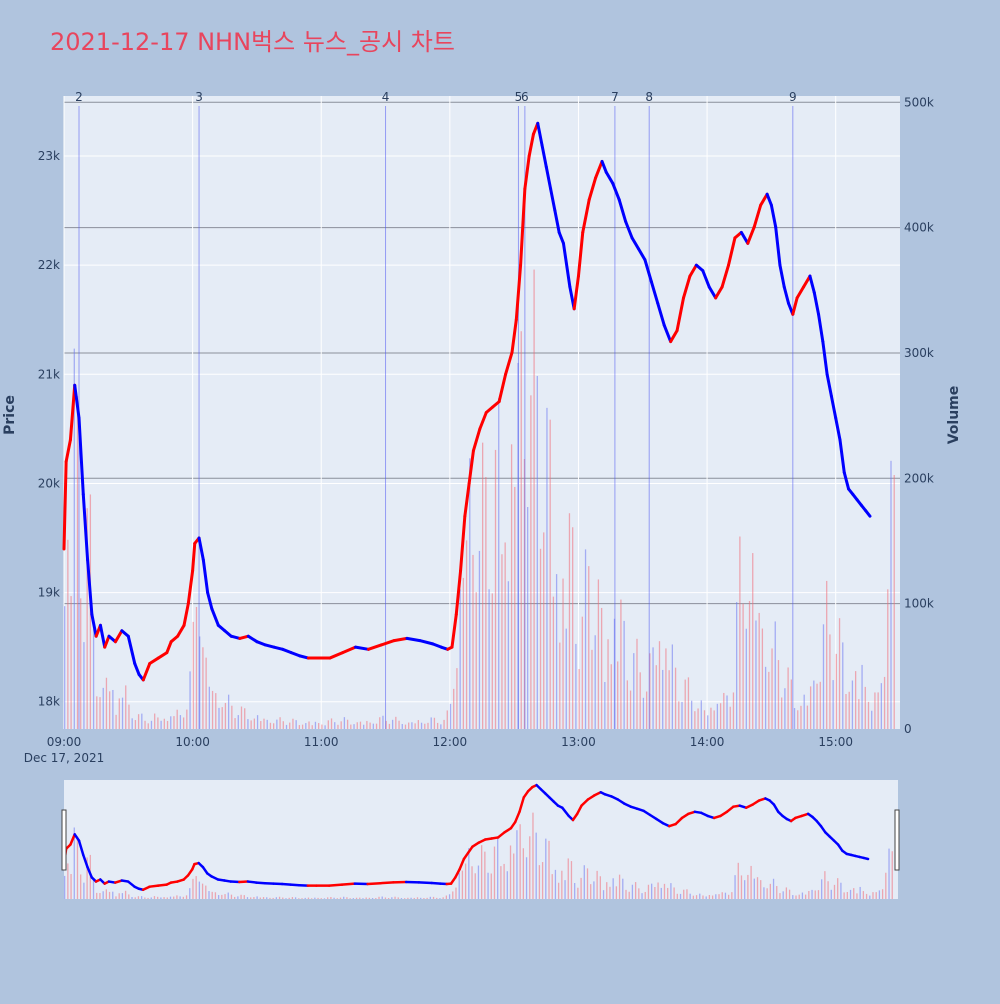 The height and width of the screenshot is (1004, 1000). What do you see at coordinates (252, 42) in the screenshot?
I see `chart-title: 2021-12-17 NHN벅스 뉴스_공시 차트` at bounding box center [252, 42].